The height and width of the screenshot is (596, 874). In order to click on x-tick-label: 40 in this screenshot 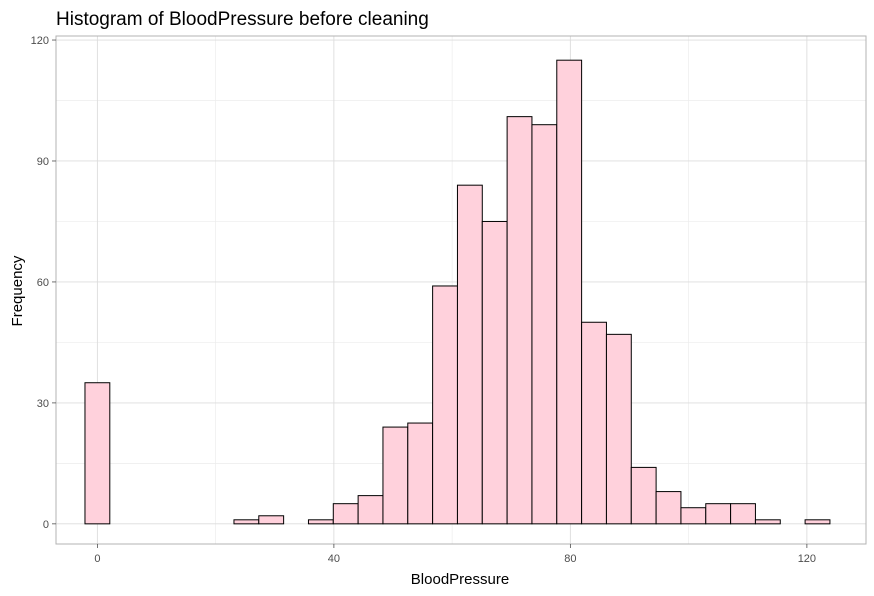, I will do `click(334, 559)`.